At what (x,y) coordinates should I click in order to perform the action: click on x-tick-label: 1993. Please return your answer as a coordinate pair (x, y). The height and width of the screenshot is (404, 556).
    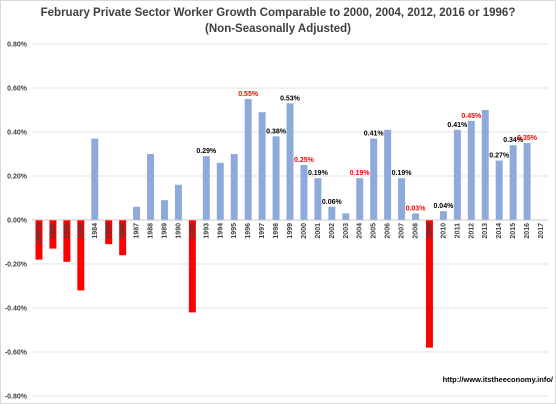
    Looking at the image, I should click on (206, 231).